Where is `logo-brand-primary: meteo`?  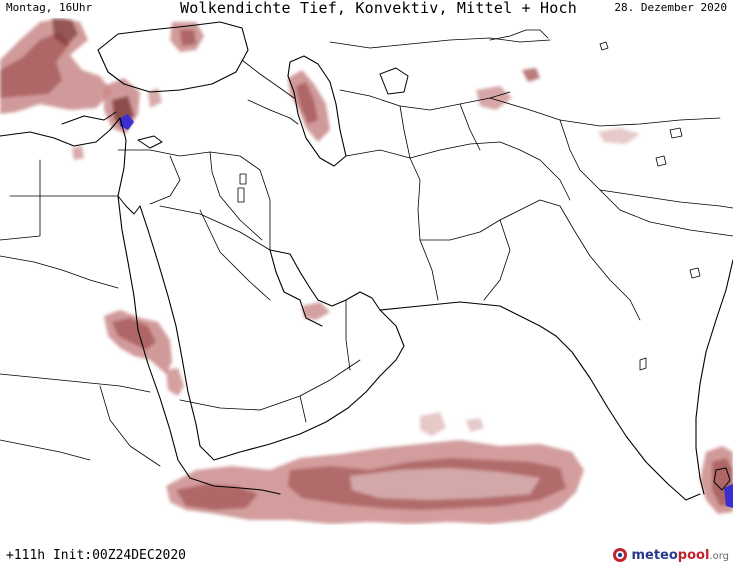
logo-brand-primary: meteo is located at coordinates (654, 555).